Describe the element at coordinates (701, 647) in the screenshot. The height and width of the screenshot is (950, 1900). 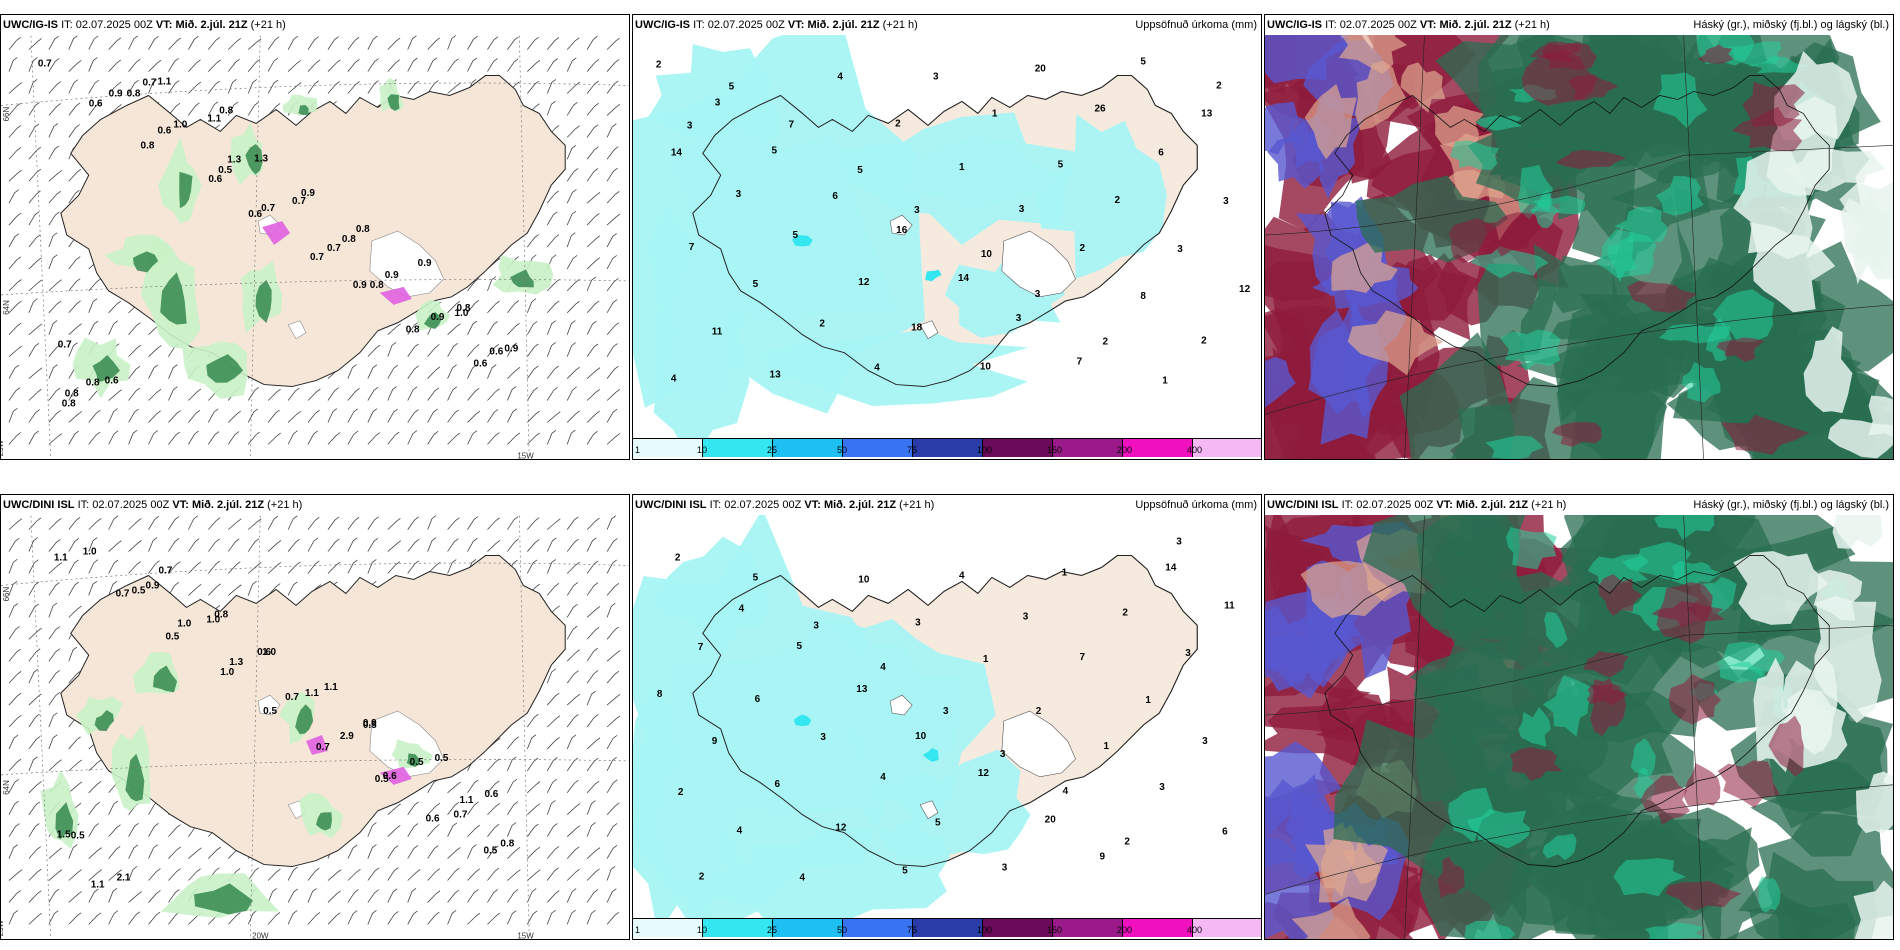
I see `precip-accum-label: 7` at that location.